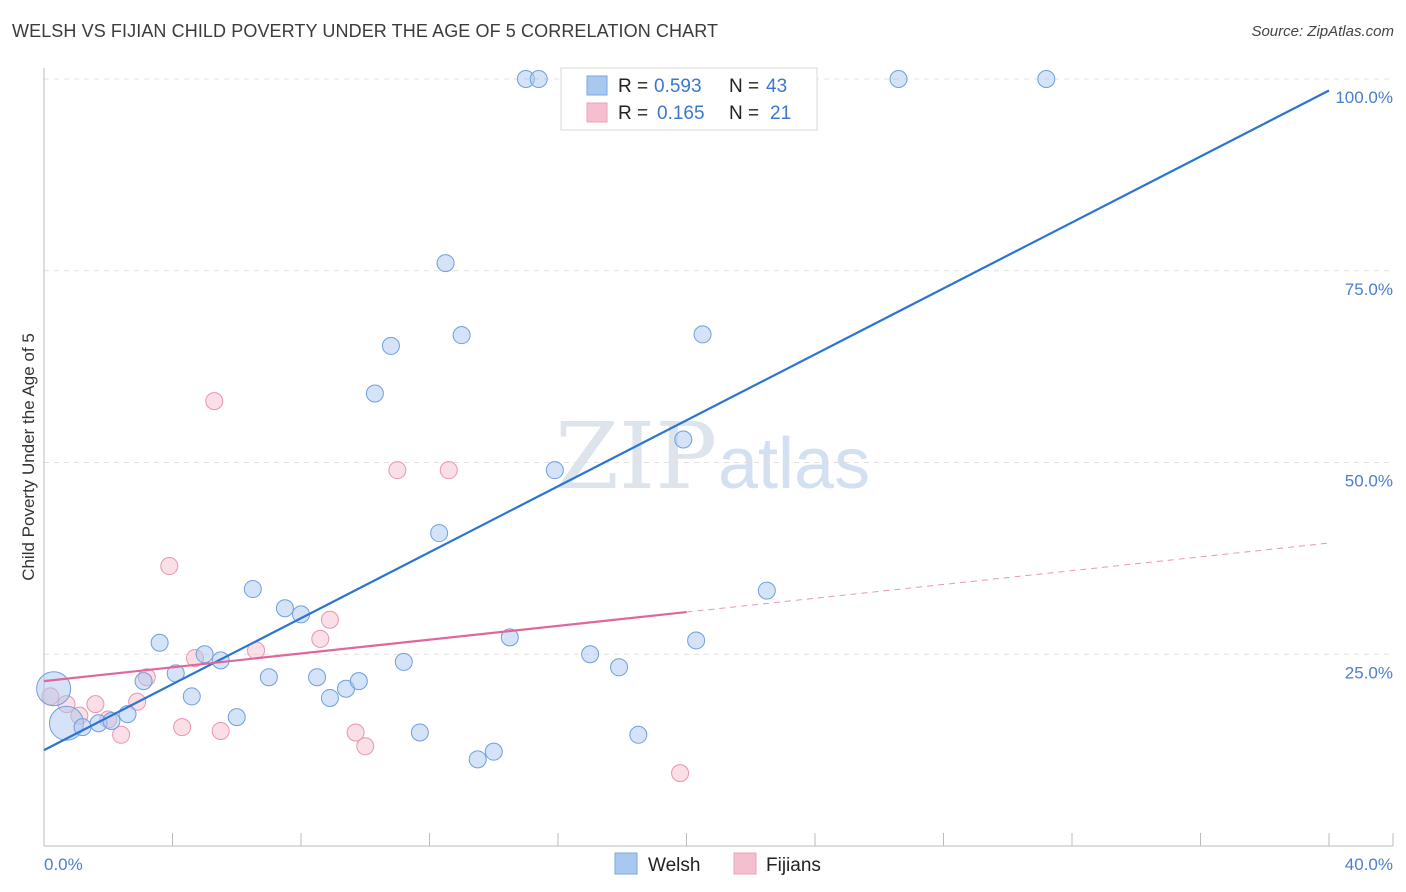 The image size is (1406, 892). I want to click on welsh-n-label: N =, so click(744, 86).